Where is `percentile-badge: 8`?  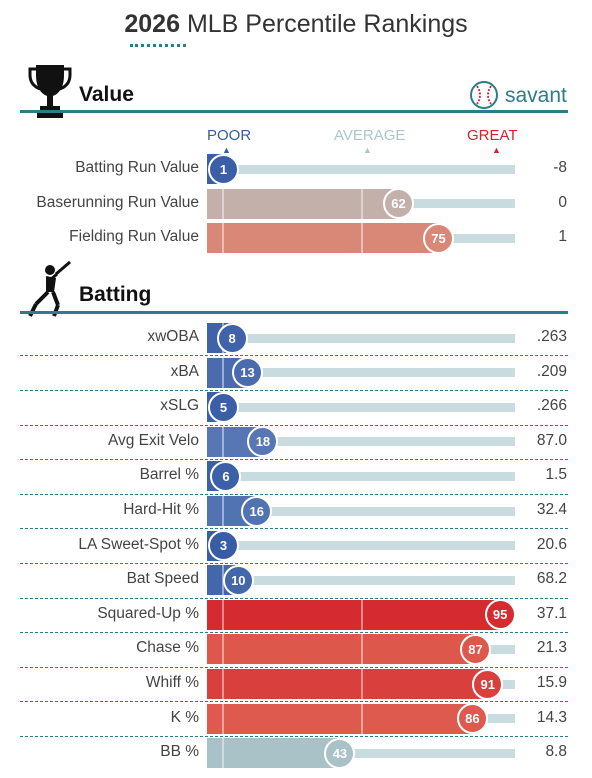 percentile-badge: 8 is located at coordinates (232, 338).